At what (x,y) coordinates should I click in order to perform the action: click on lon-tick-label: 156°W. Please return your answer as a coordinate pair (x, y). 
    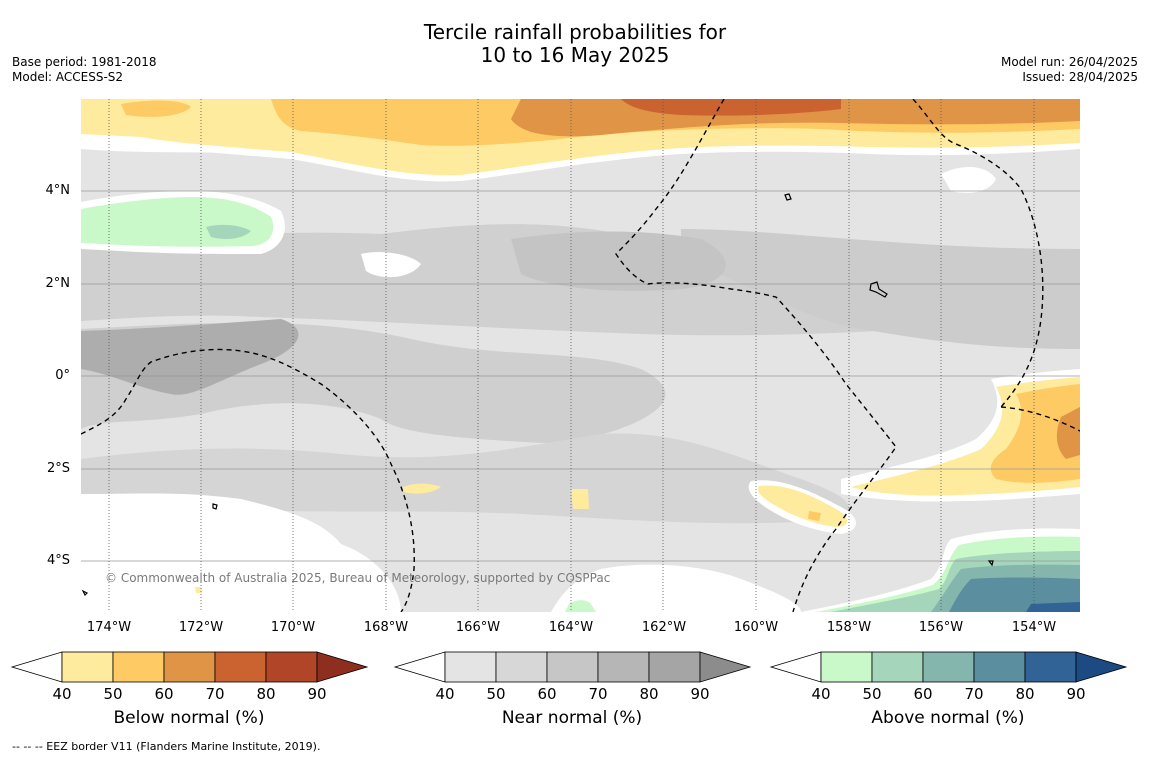
    Looking at the image, I should click on (941, 627).